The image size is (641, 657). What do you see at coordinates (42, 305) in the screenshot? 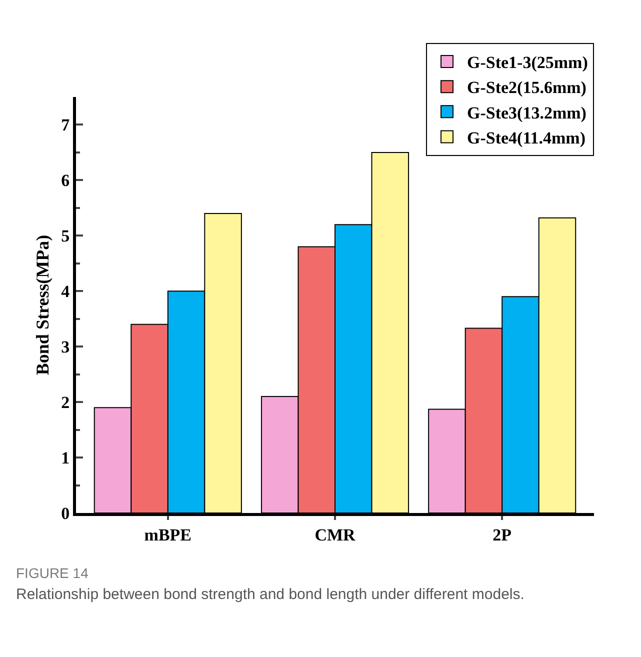
I see `y-axis-title: Bond Stress(MPa)` at bounding box center [42, 305].